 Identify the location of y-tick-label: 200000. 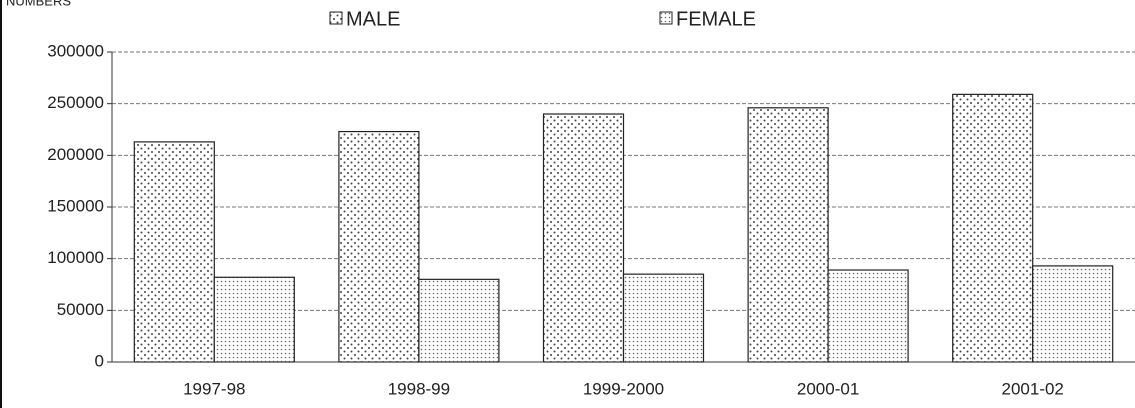
(75, 154).